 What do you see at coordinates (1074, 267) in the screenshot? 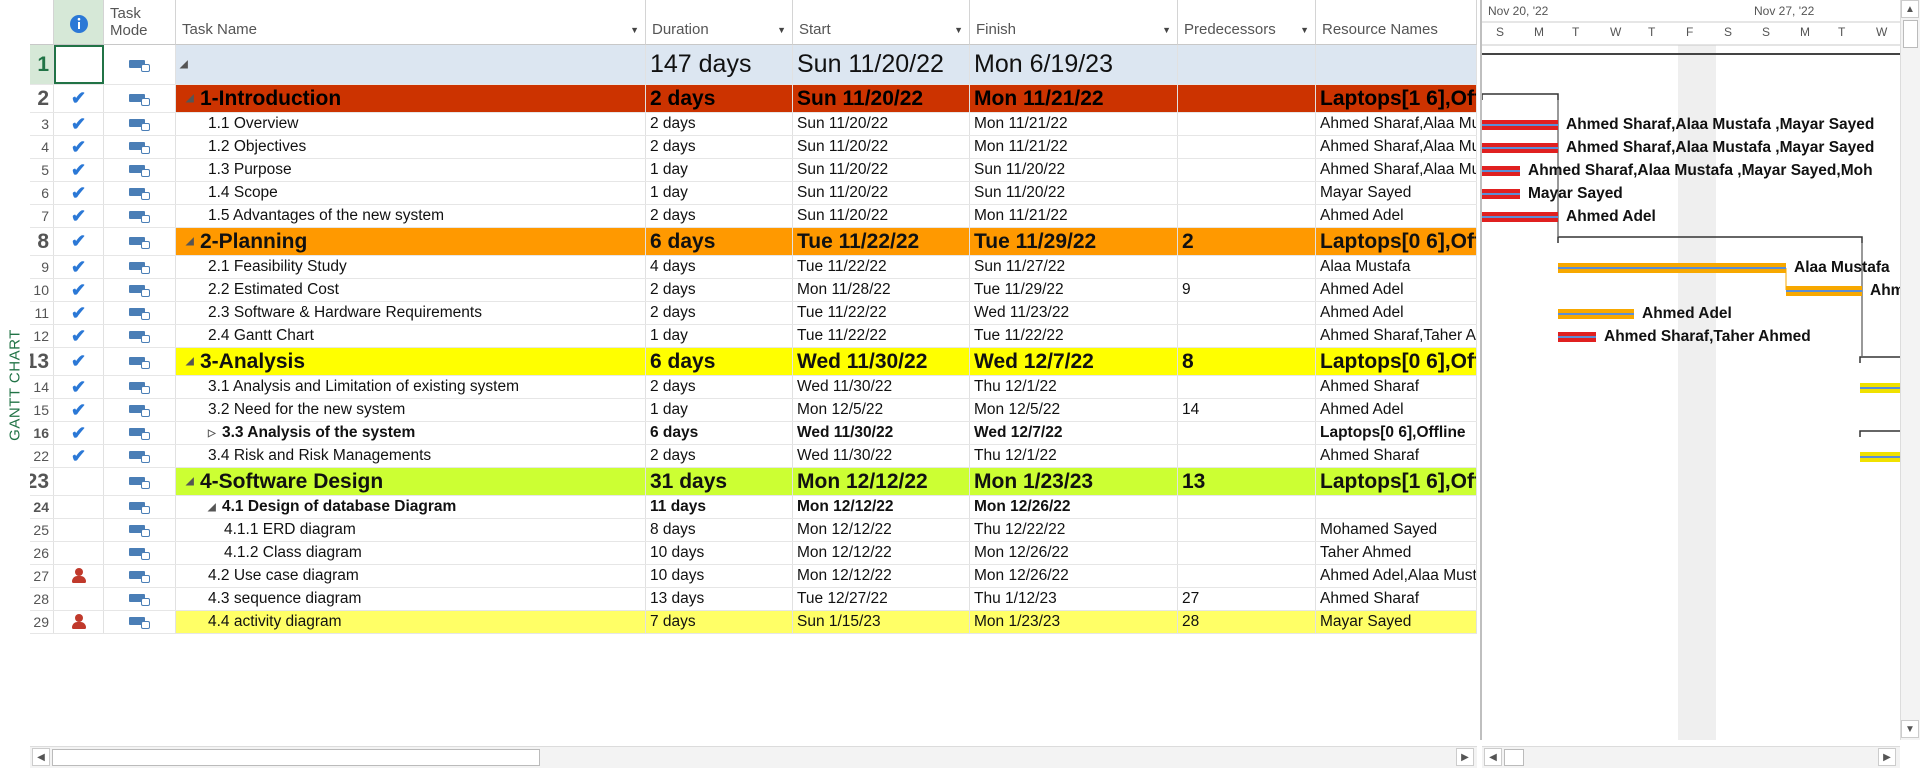
I see `finish-cell: Sun 11/27/22` at bounding box center [1074, 267].